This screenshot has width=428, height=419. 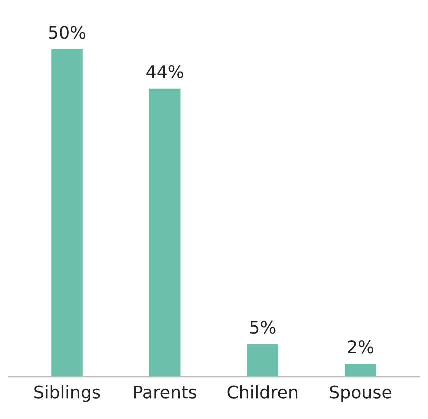 I want to click on x-tick-label: Children, so click(x=263, y=392).